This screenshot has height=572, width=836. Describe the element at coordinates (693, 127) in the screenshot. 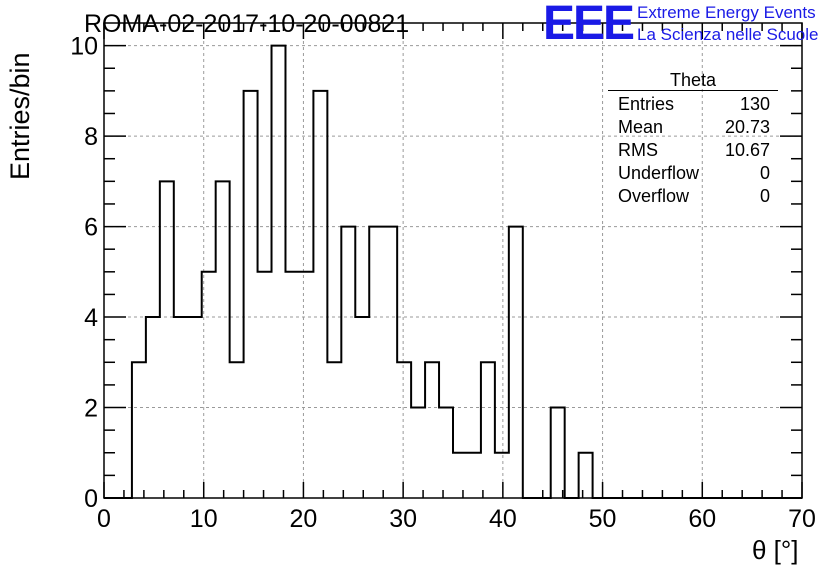

I see `stats-row-mean: Mean 20.73` at that location.